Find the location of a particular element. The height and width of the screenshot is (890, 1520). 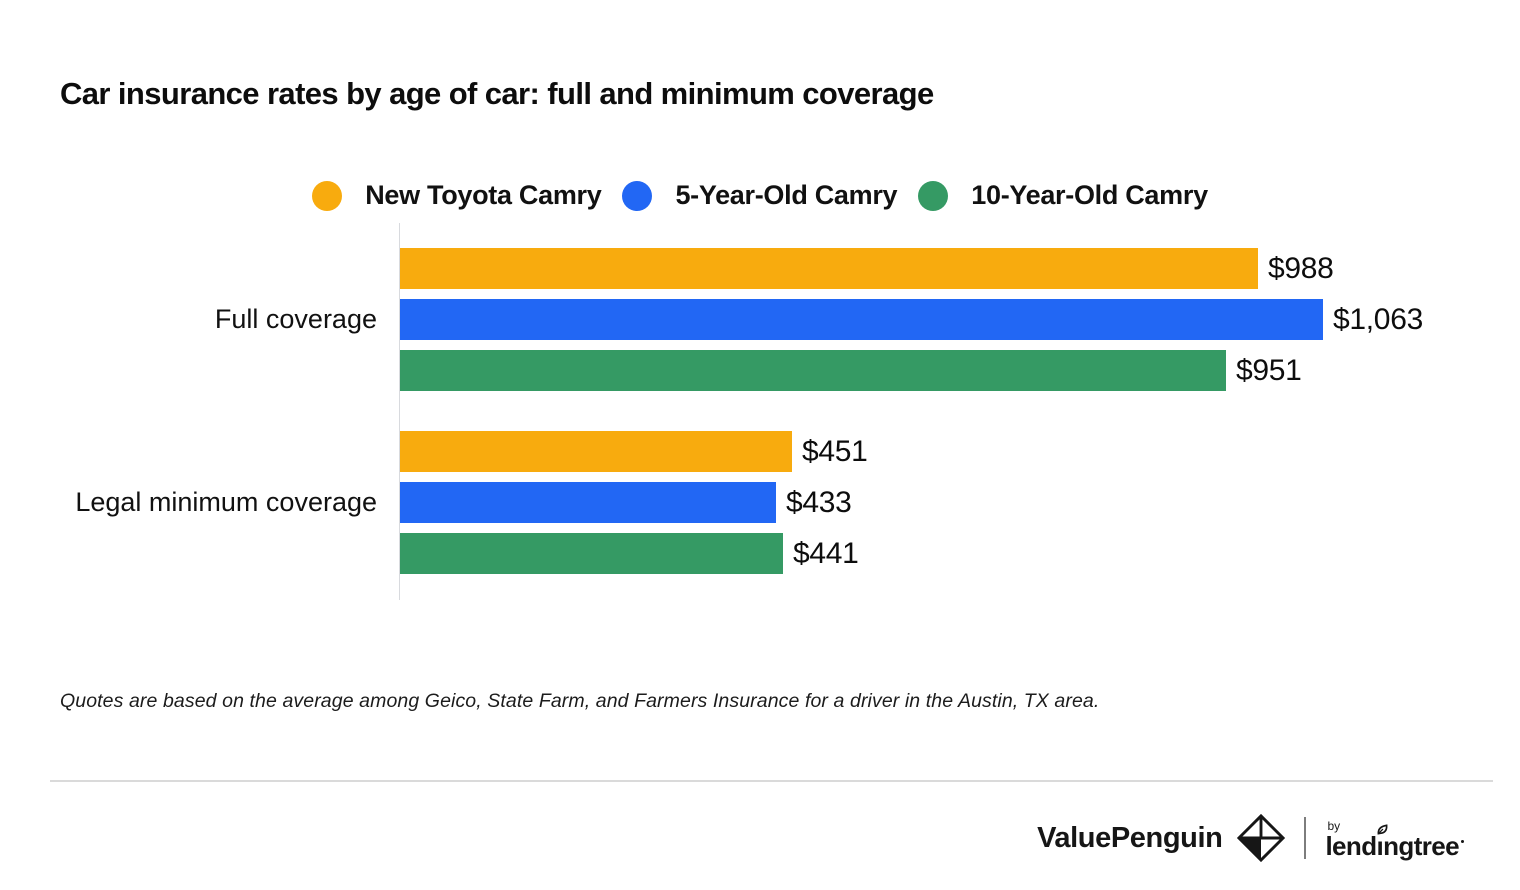

bar-value-label: $988 is located at coordinates (1301, 268).